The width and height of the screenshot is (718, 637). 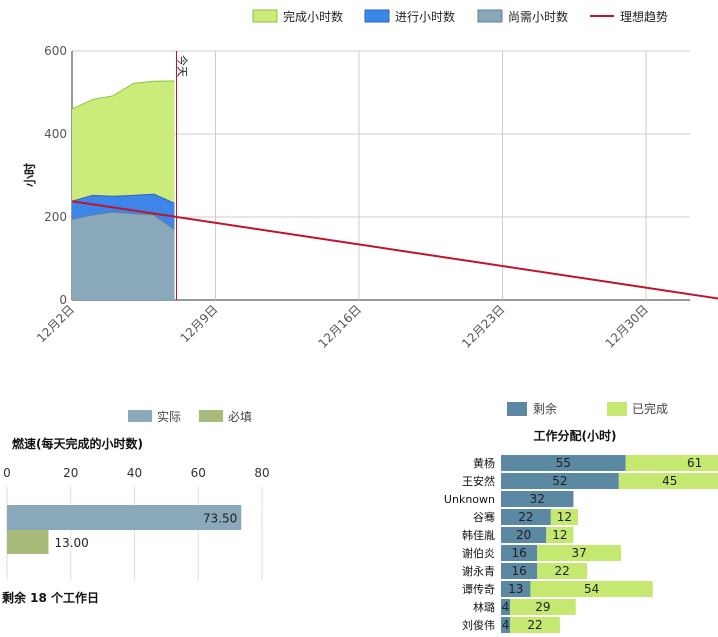 I want to click on allocation-value-done: 29, so click(x=542, y=607).